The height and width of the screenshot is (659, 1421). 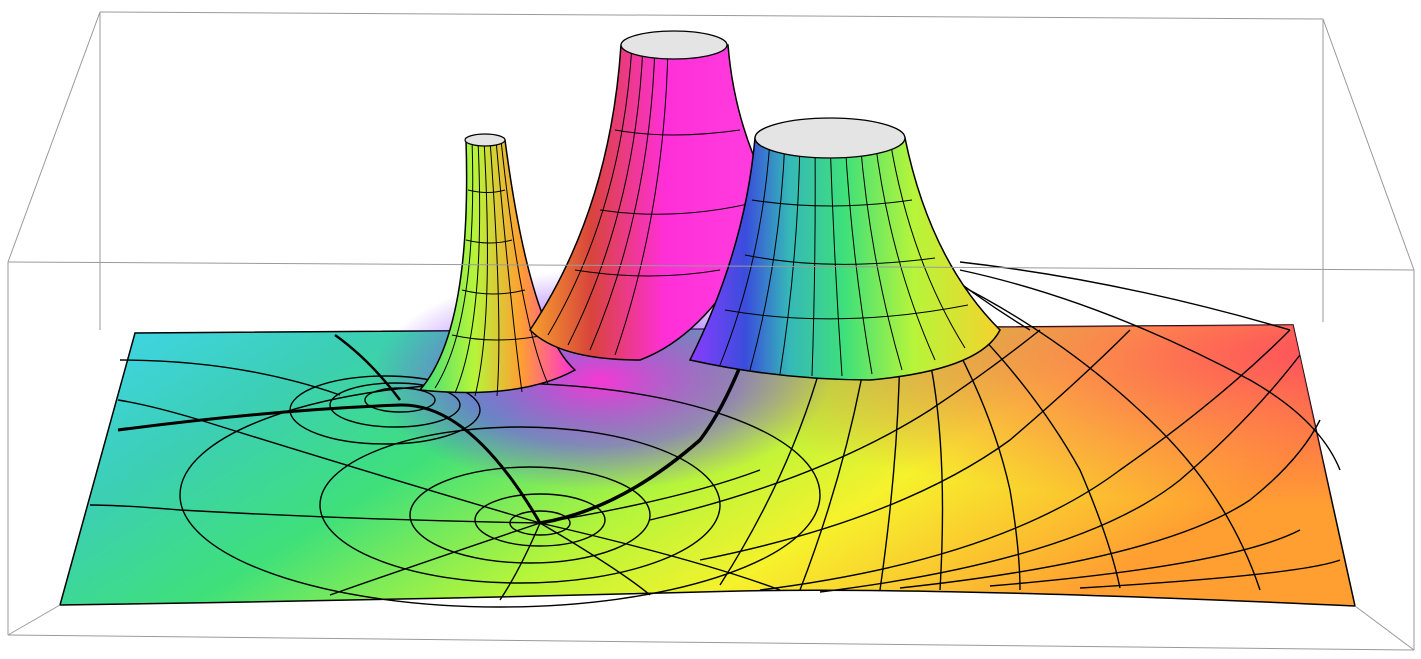 What do you see at coordinates (830, 138) in the screenshot?
I see `large-peak-cap` at bounding box center [830, 138].